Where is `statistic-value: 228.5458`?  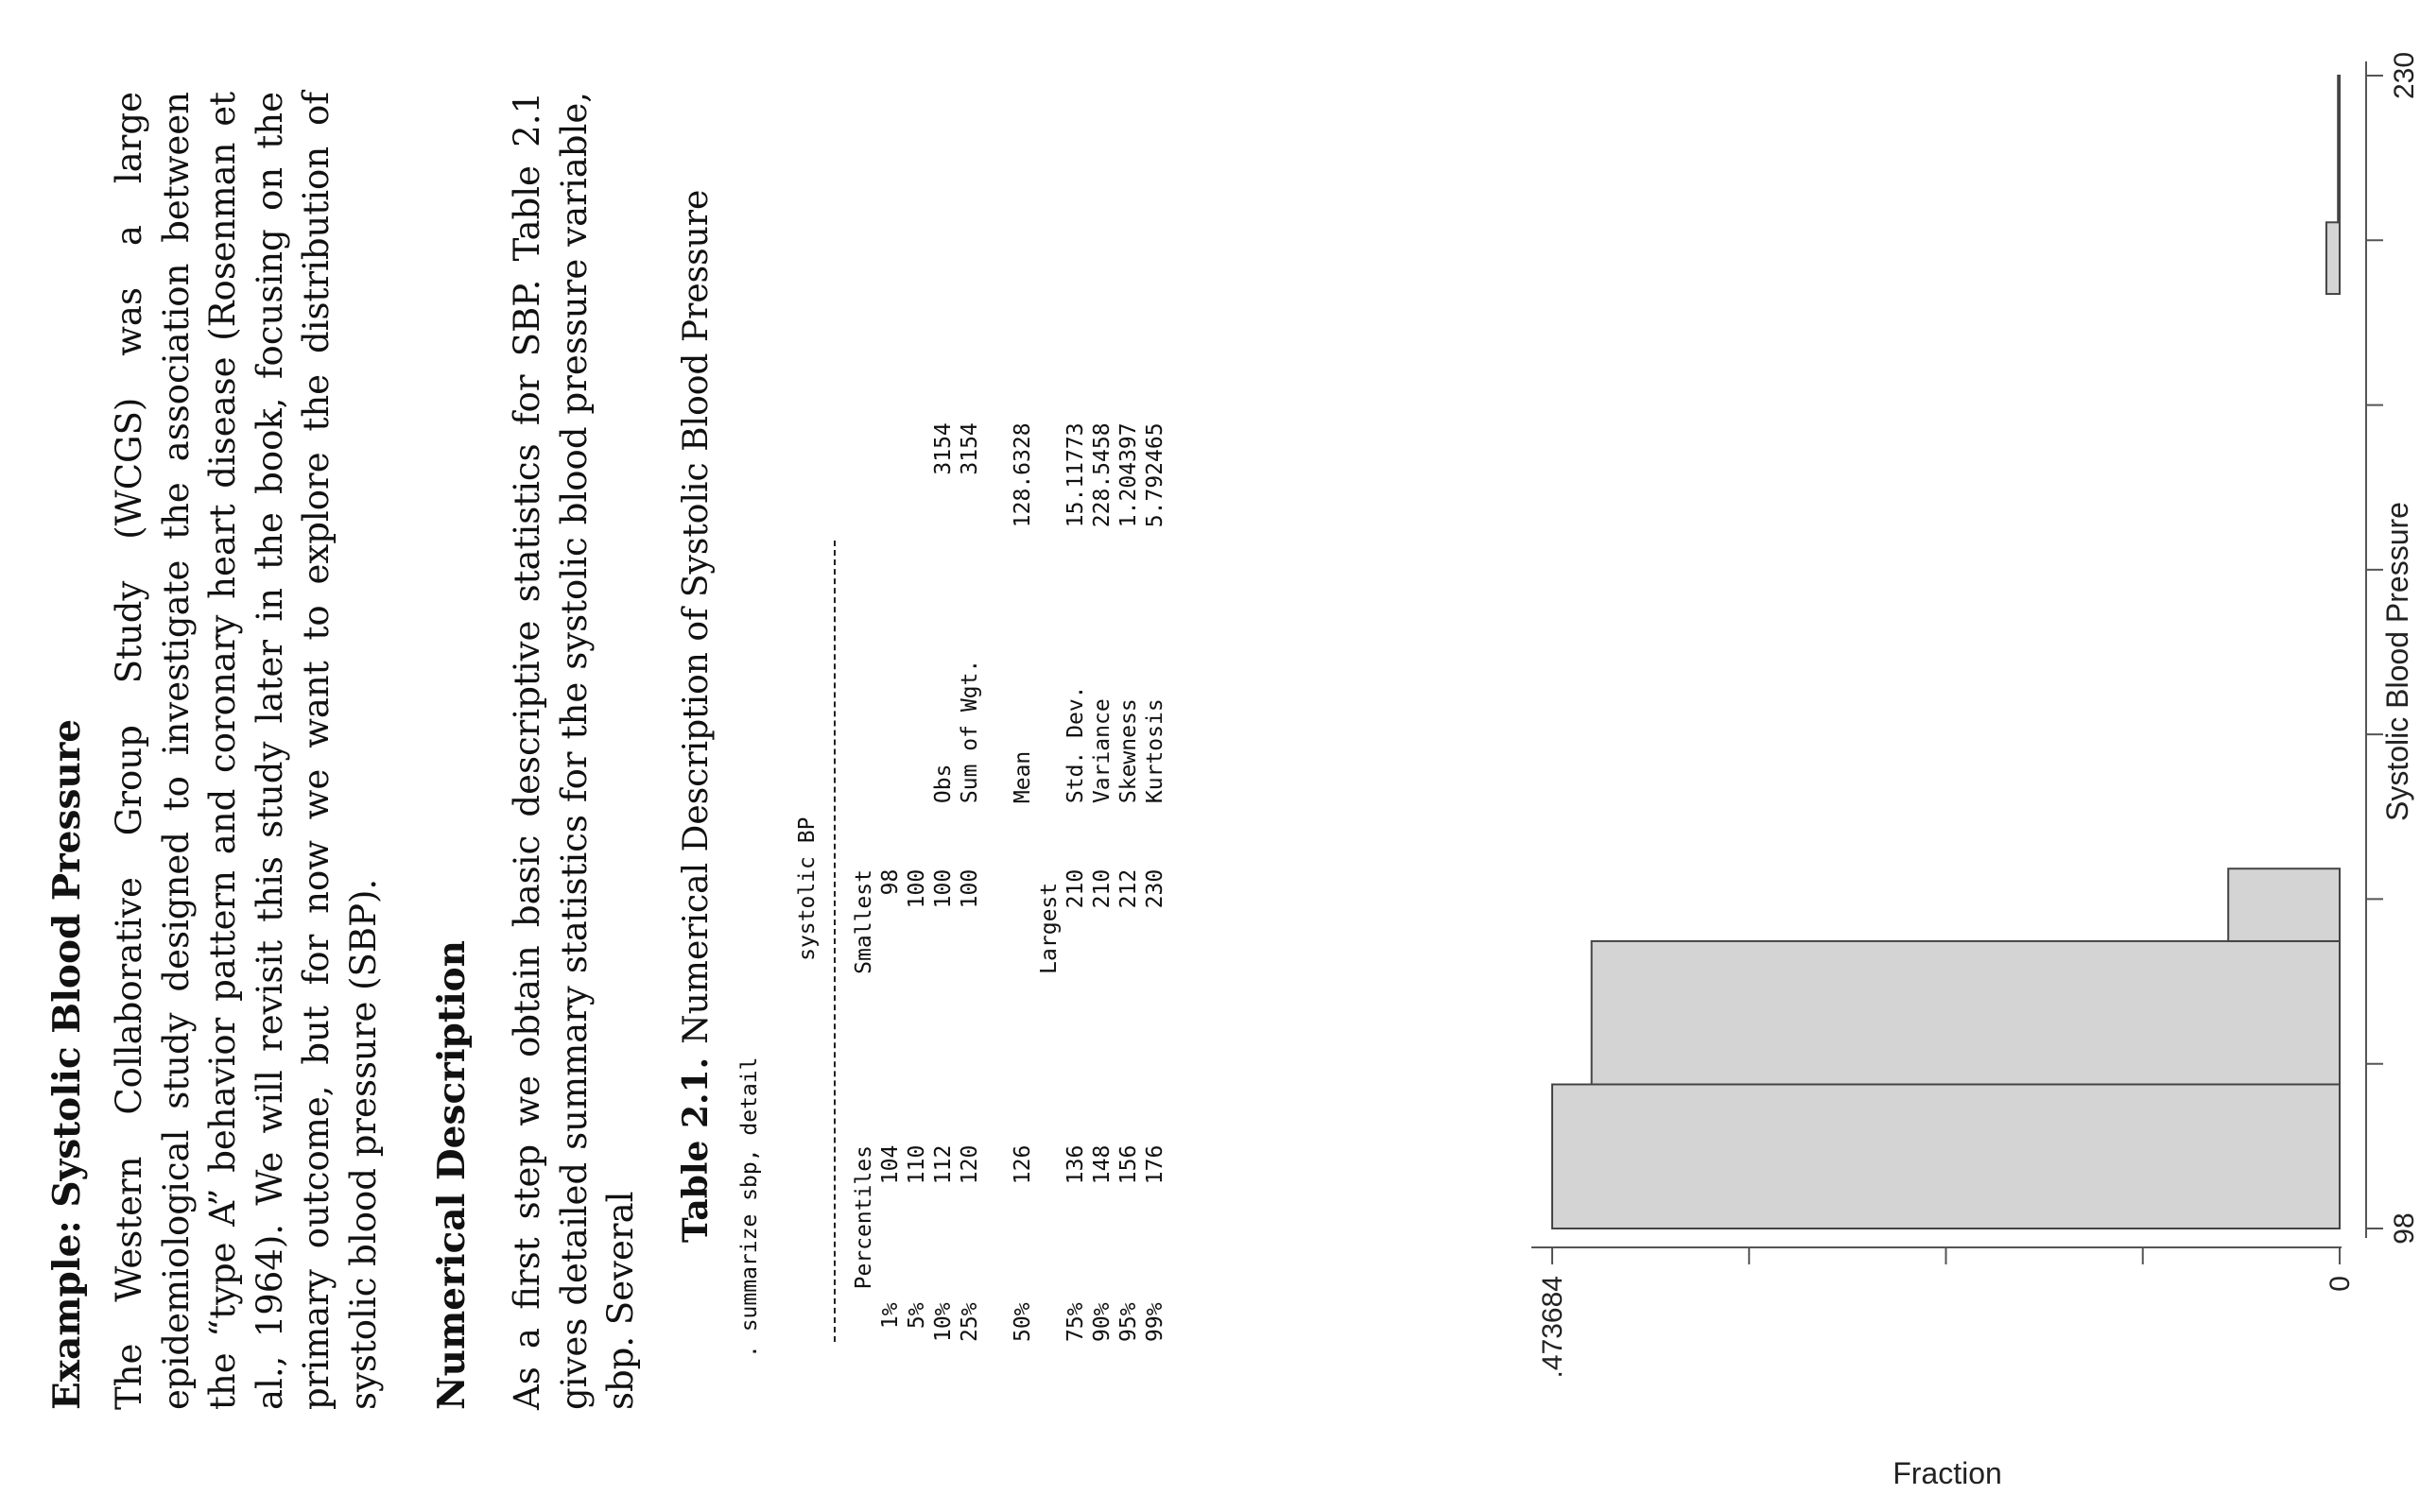
statistic-value: 228.5458 is located at coordinates (1103, 475).